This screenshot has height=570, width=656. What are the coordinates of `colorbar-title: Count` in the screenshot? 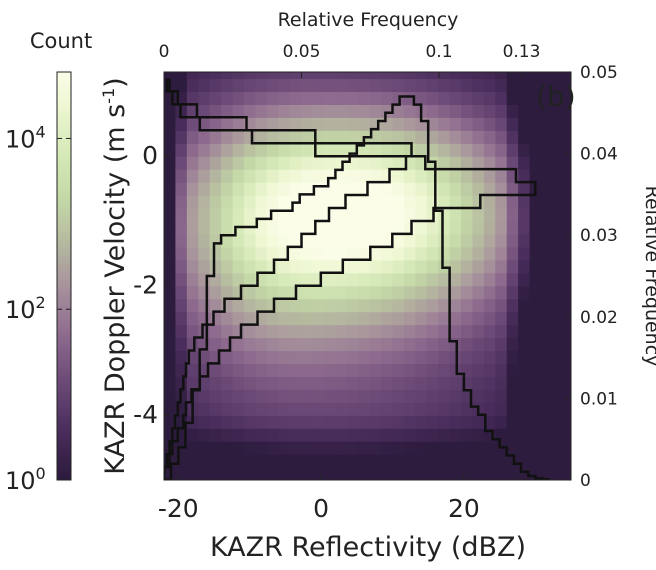 It's located at (61, 41).